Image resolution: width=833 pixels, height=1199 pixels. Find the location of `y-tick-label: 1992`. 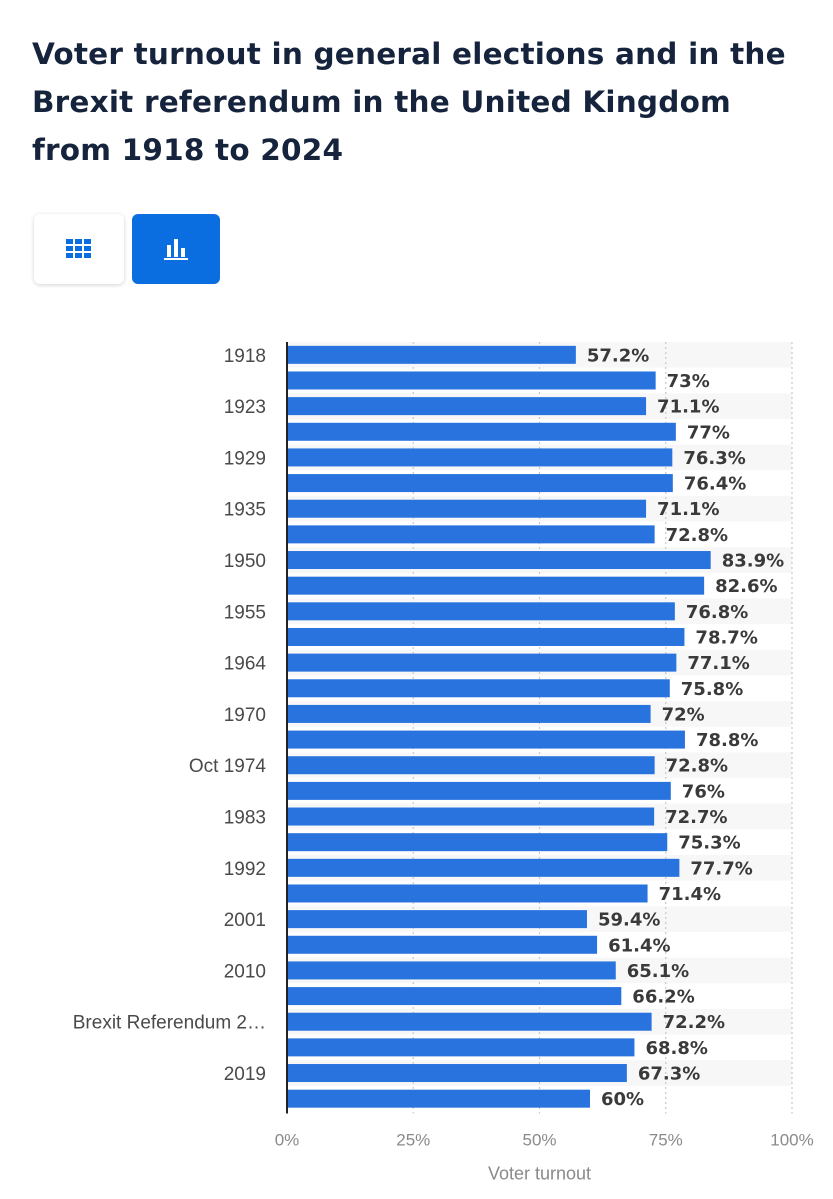

y-tick-label: 1992 is located at coordinates (245, 869).